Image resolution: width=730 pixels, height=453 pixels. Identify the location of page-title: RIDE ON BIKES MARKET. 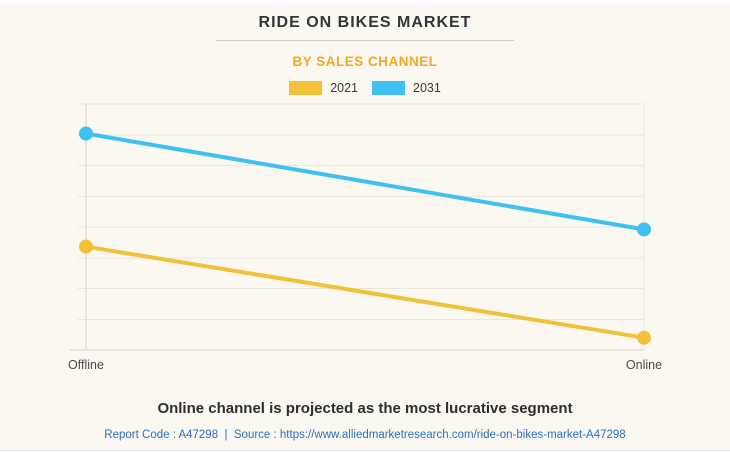
(365, 22).